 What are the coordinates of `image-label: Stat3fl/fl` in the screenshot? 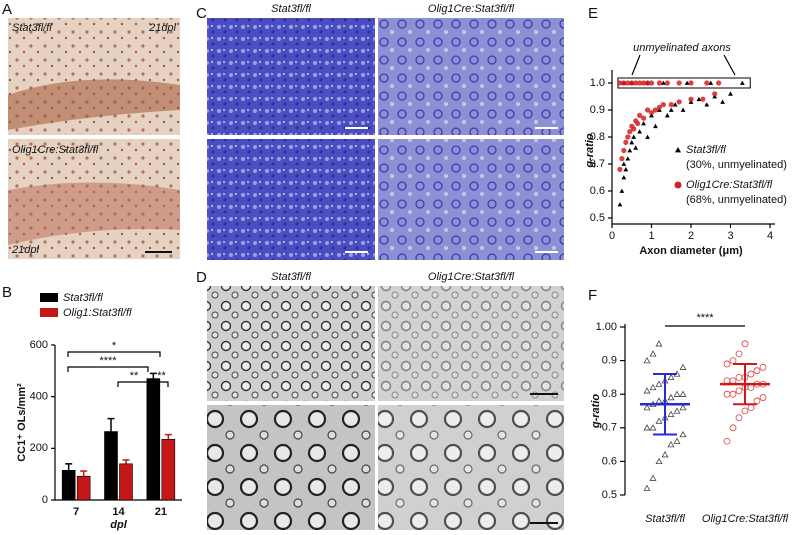 It's located at (32, 28).